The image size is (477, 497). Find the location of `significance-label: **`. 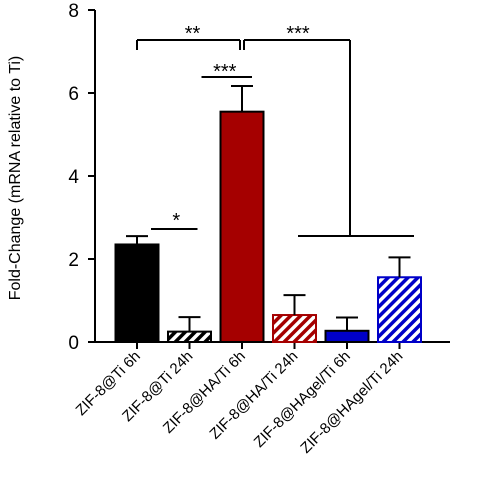

significance-label: ** is located at coordinates (193, 34).